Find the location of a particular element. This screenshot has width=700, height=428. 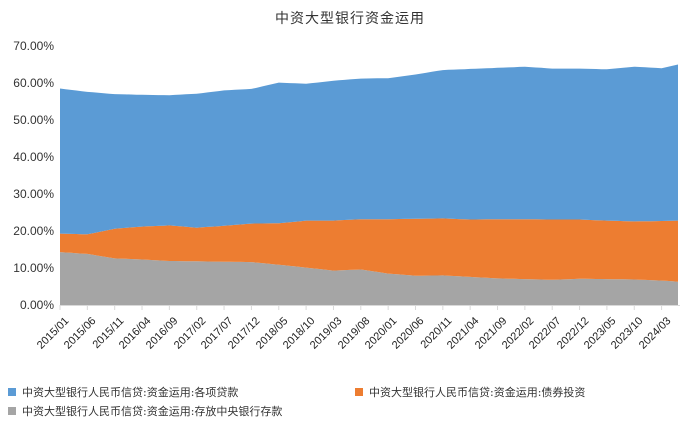

legend-item-loans: 中资大型银行人民币信贷:资金运用:各项贷款 is located at coordinates (123, 392).